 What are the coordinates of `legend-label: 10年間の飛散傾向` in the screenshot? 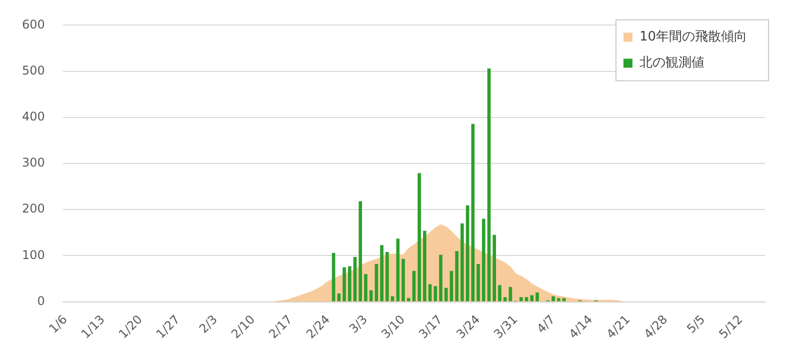 It's located at (693, 37).